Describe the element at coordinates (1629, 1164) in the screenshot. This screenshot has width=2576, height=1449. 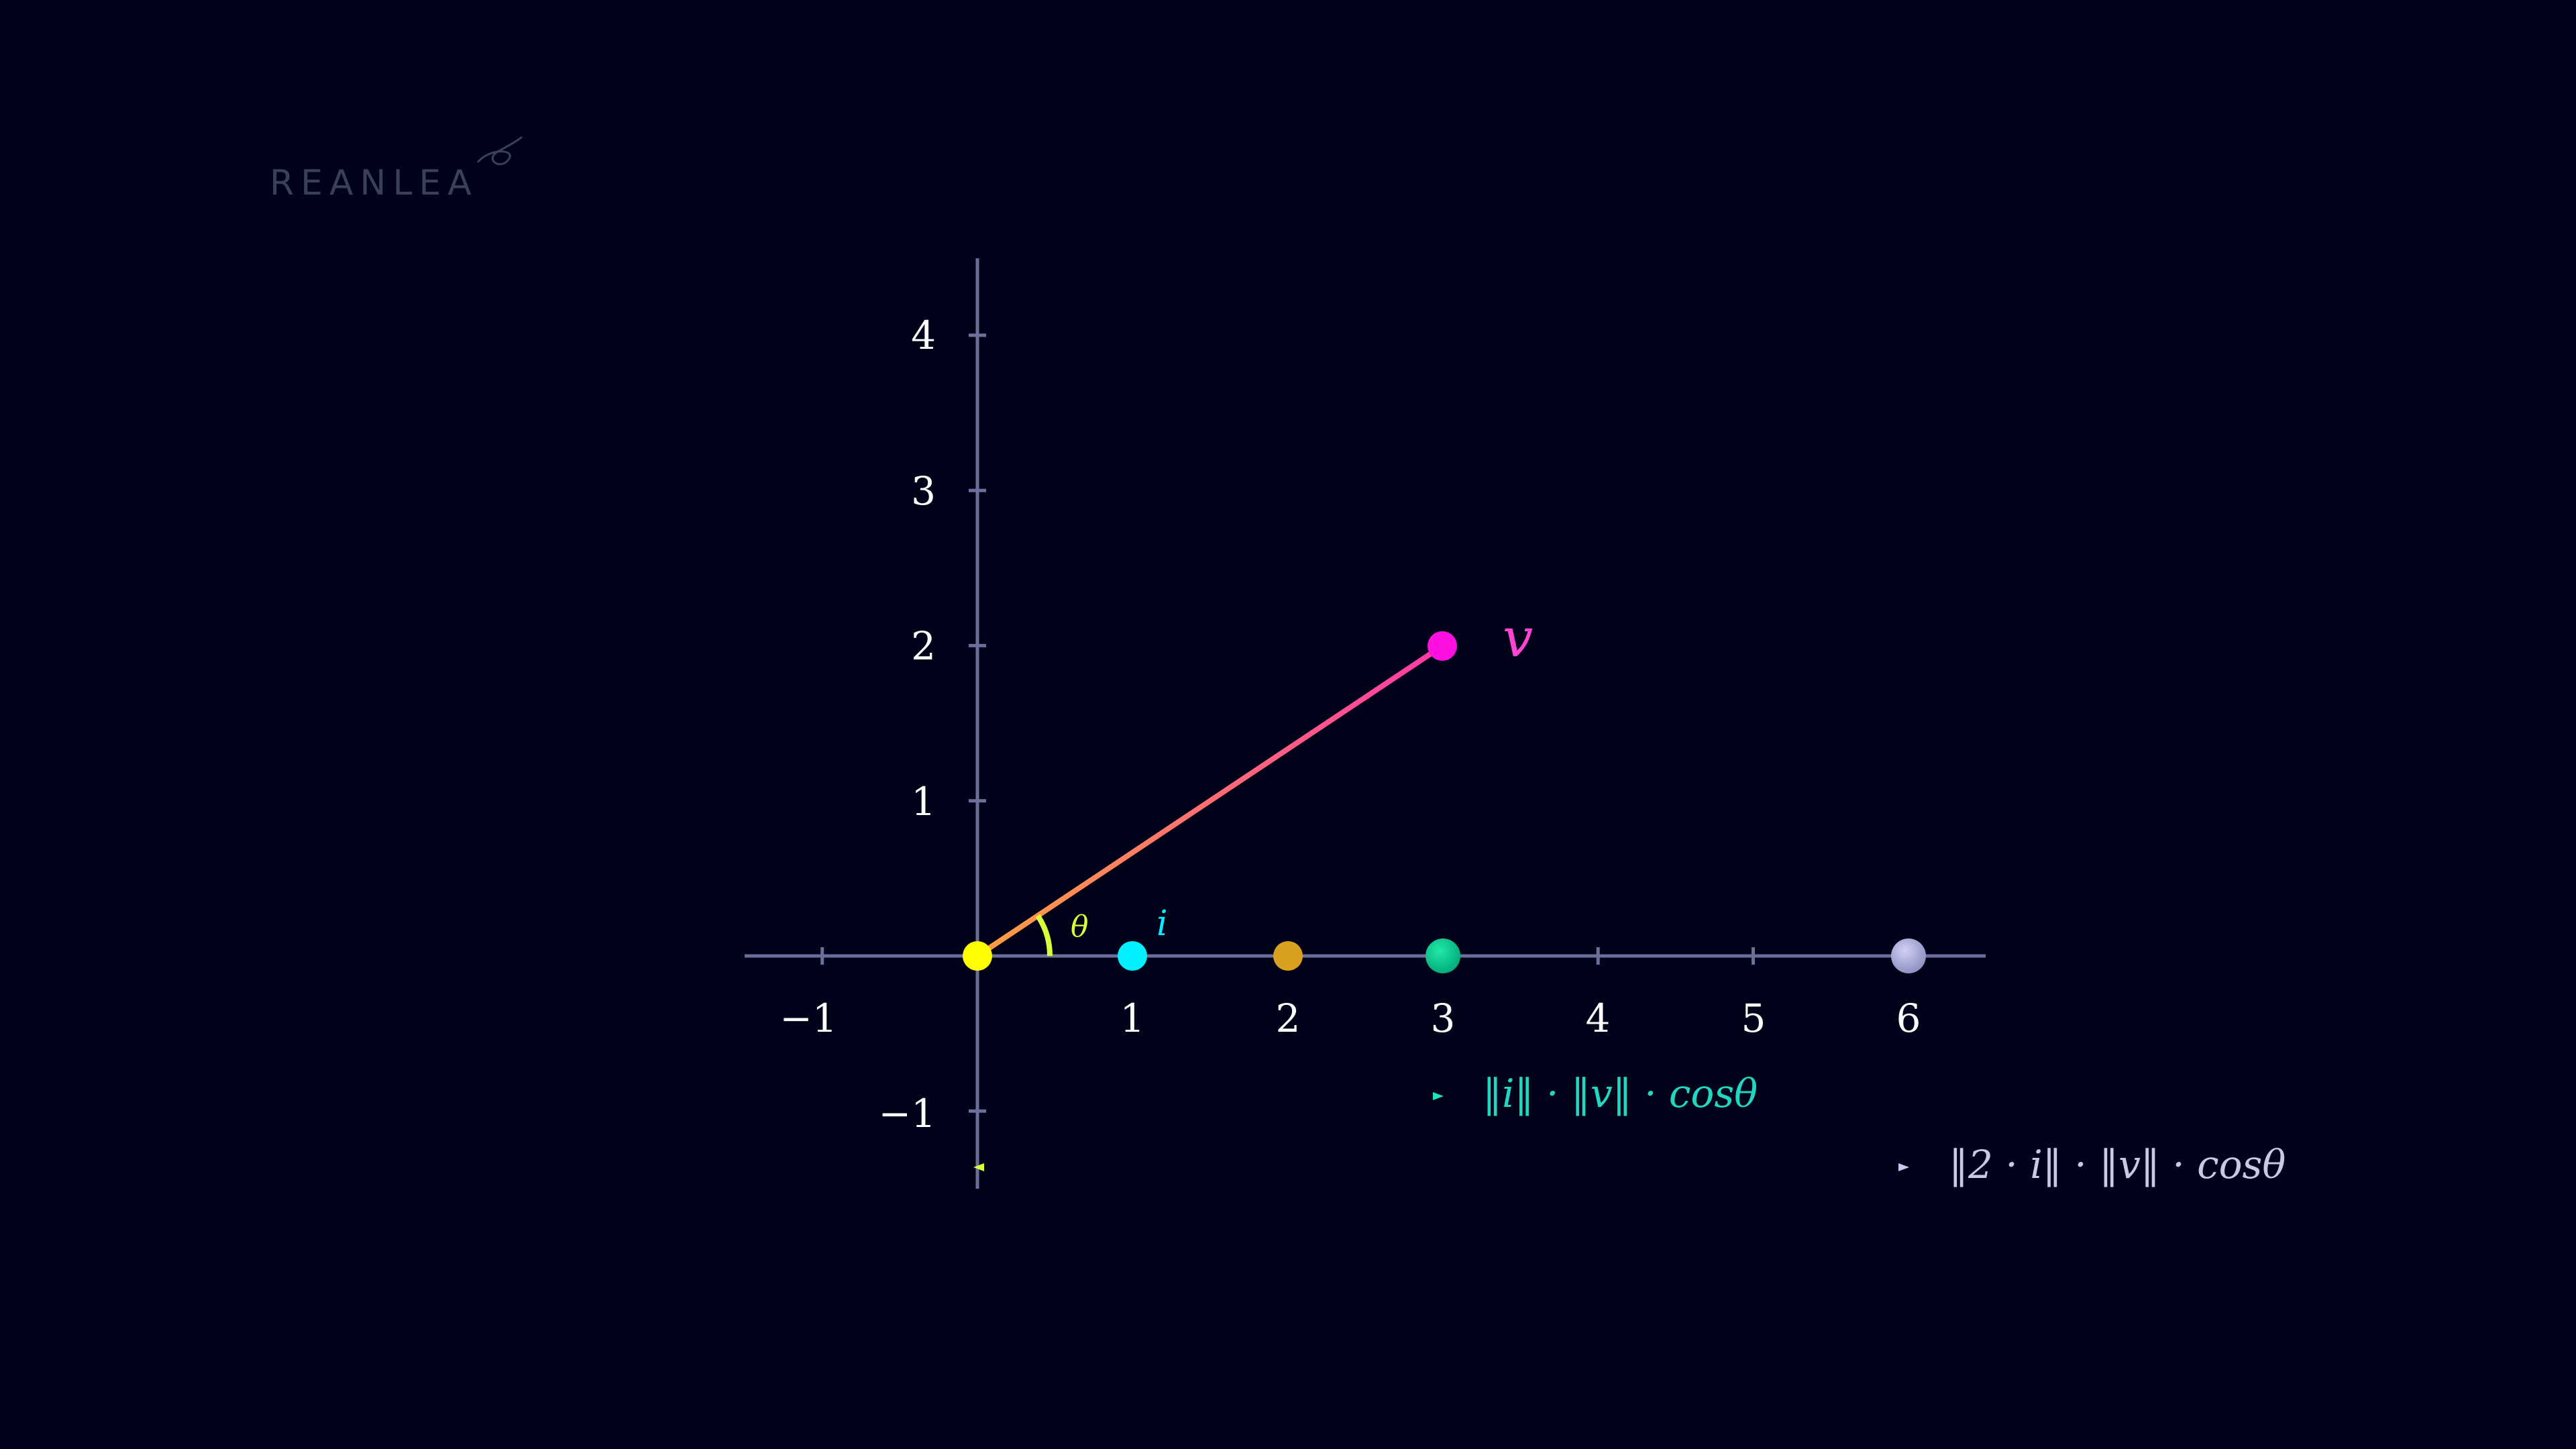
I see `projection-2i: ‖2 · i‖ · ‖v‖ · cosθ` at that location.